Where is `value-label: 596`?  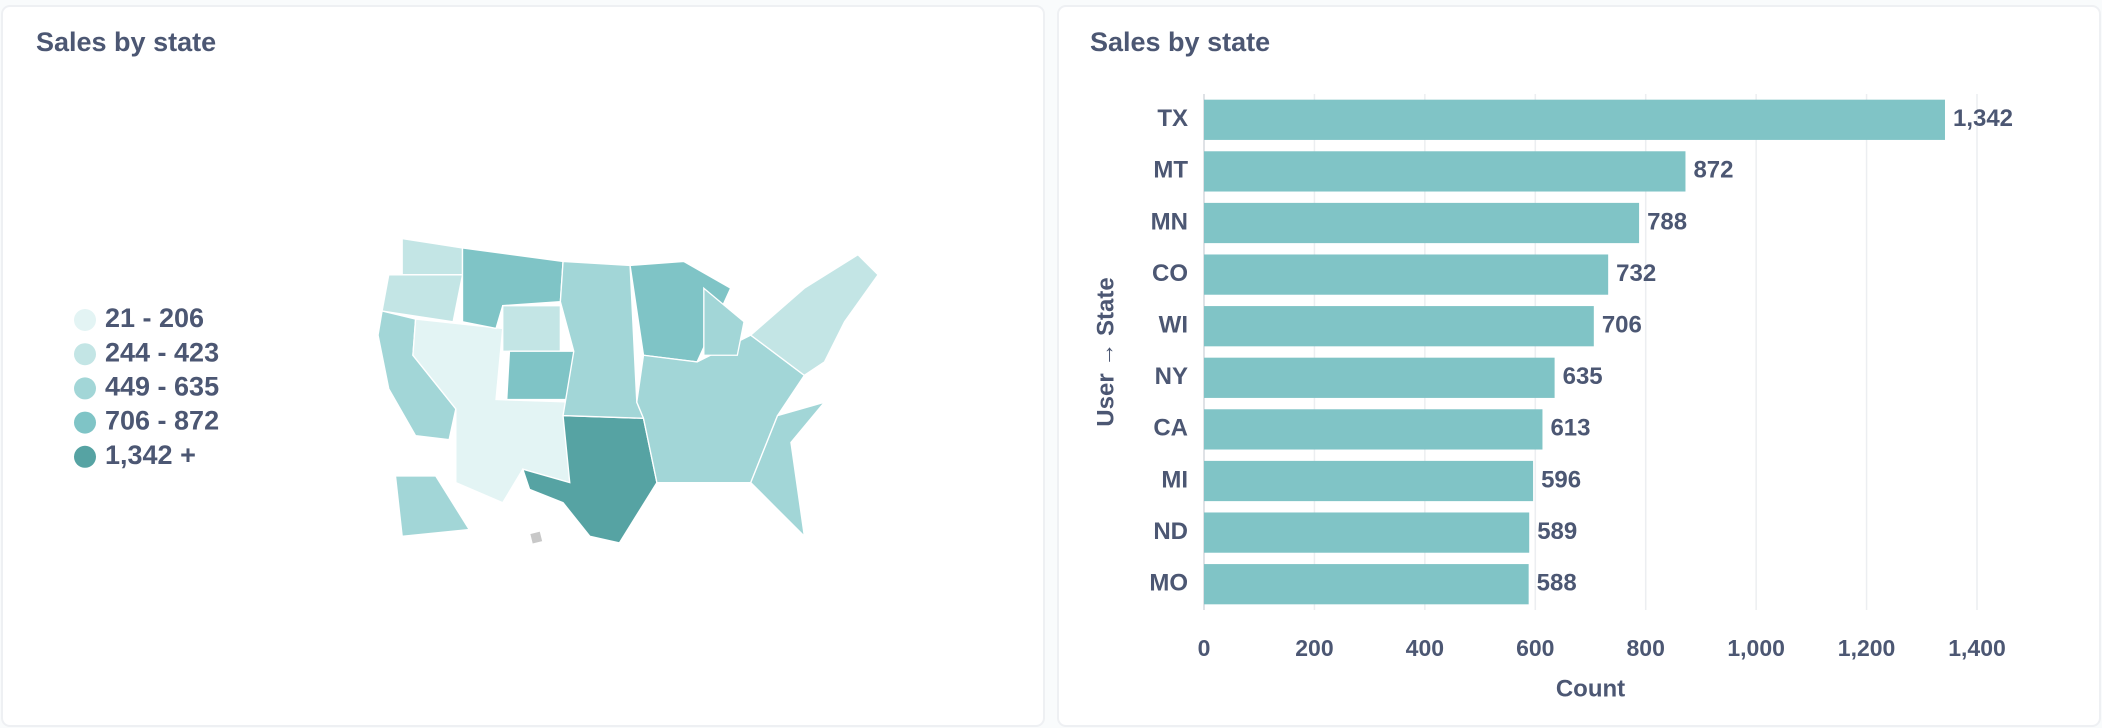
value-label: 596 is located at coordinates (1561, 479).